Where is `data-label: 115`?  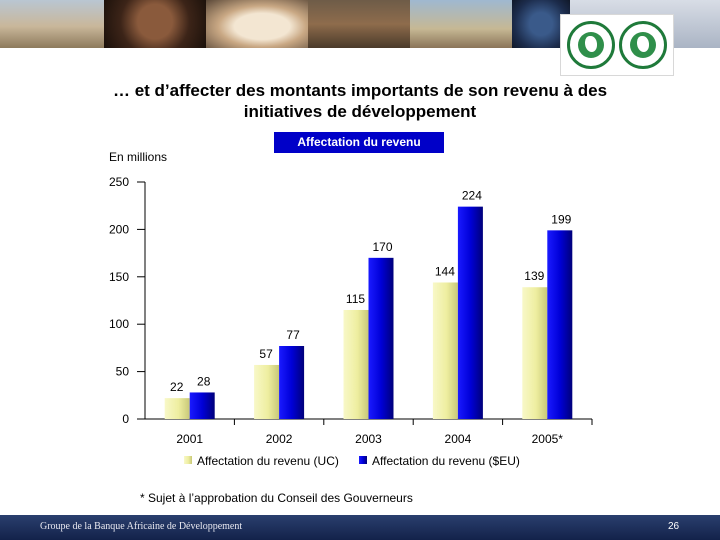
data-label: 115 is located at coordinates (355, 299).